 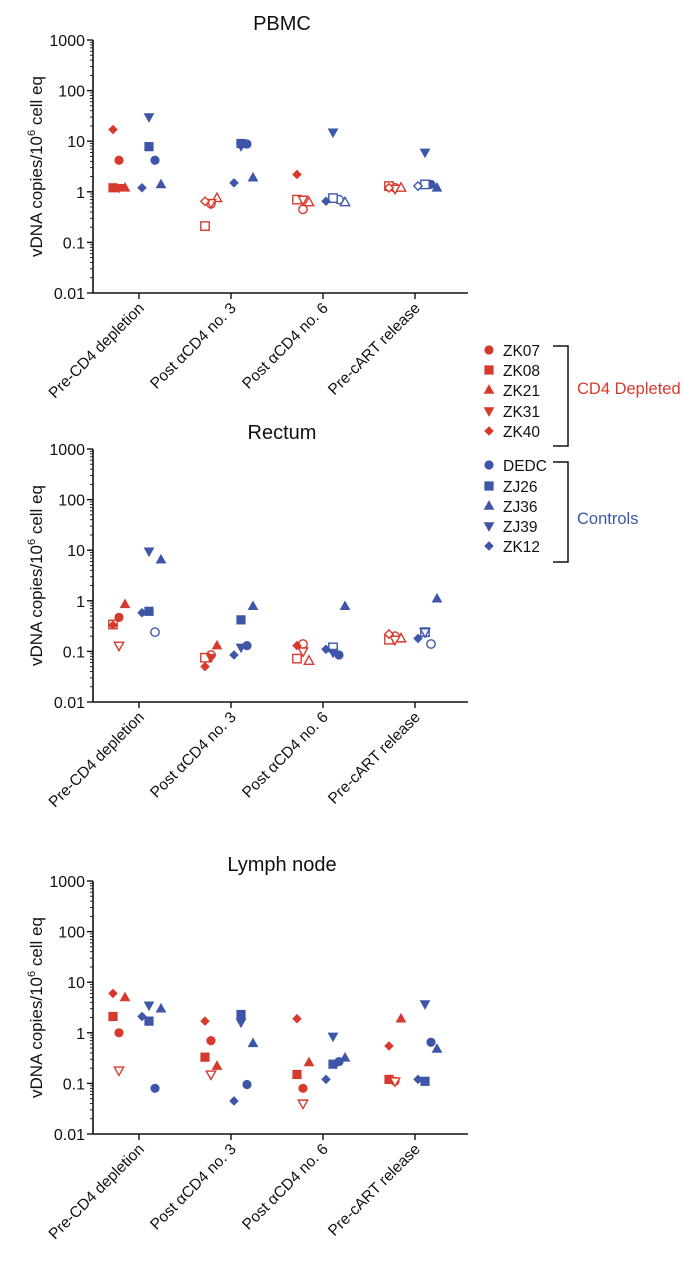 I want to click on legend-item: ZJ26, so click(x=510, y=487).